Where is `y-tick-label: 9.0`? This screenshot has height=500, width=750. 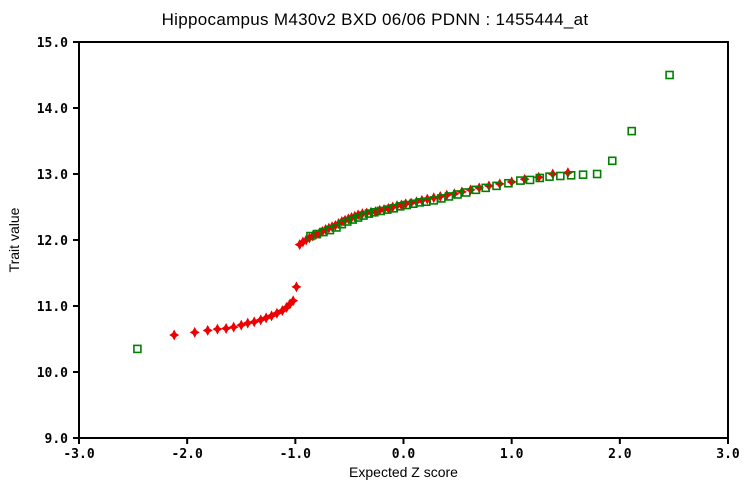 y-tick-label: 9.0 is located at coordinates (57, 439).